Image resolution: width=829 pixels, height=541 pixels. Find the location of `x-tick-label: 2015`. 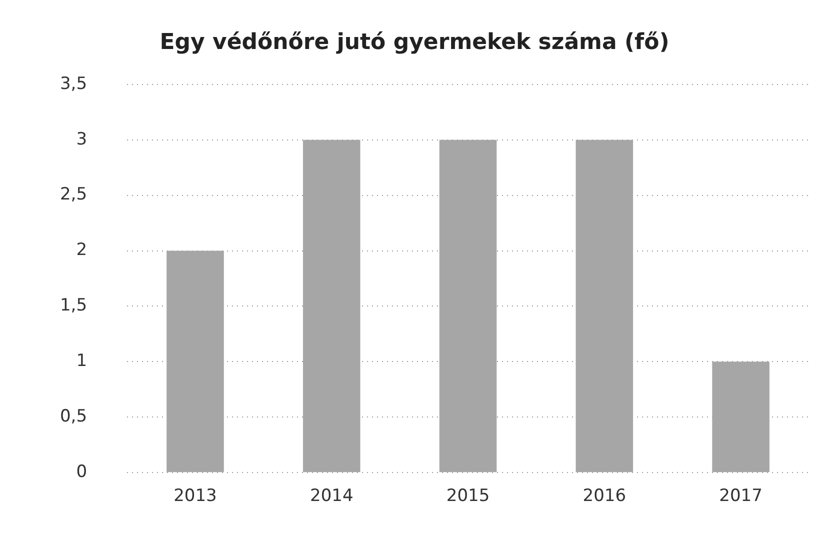

x-tick-label: 2015 is located at coordinates (468, 496).